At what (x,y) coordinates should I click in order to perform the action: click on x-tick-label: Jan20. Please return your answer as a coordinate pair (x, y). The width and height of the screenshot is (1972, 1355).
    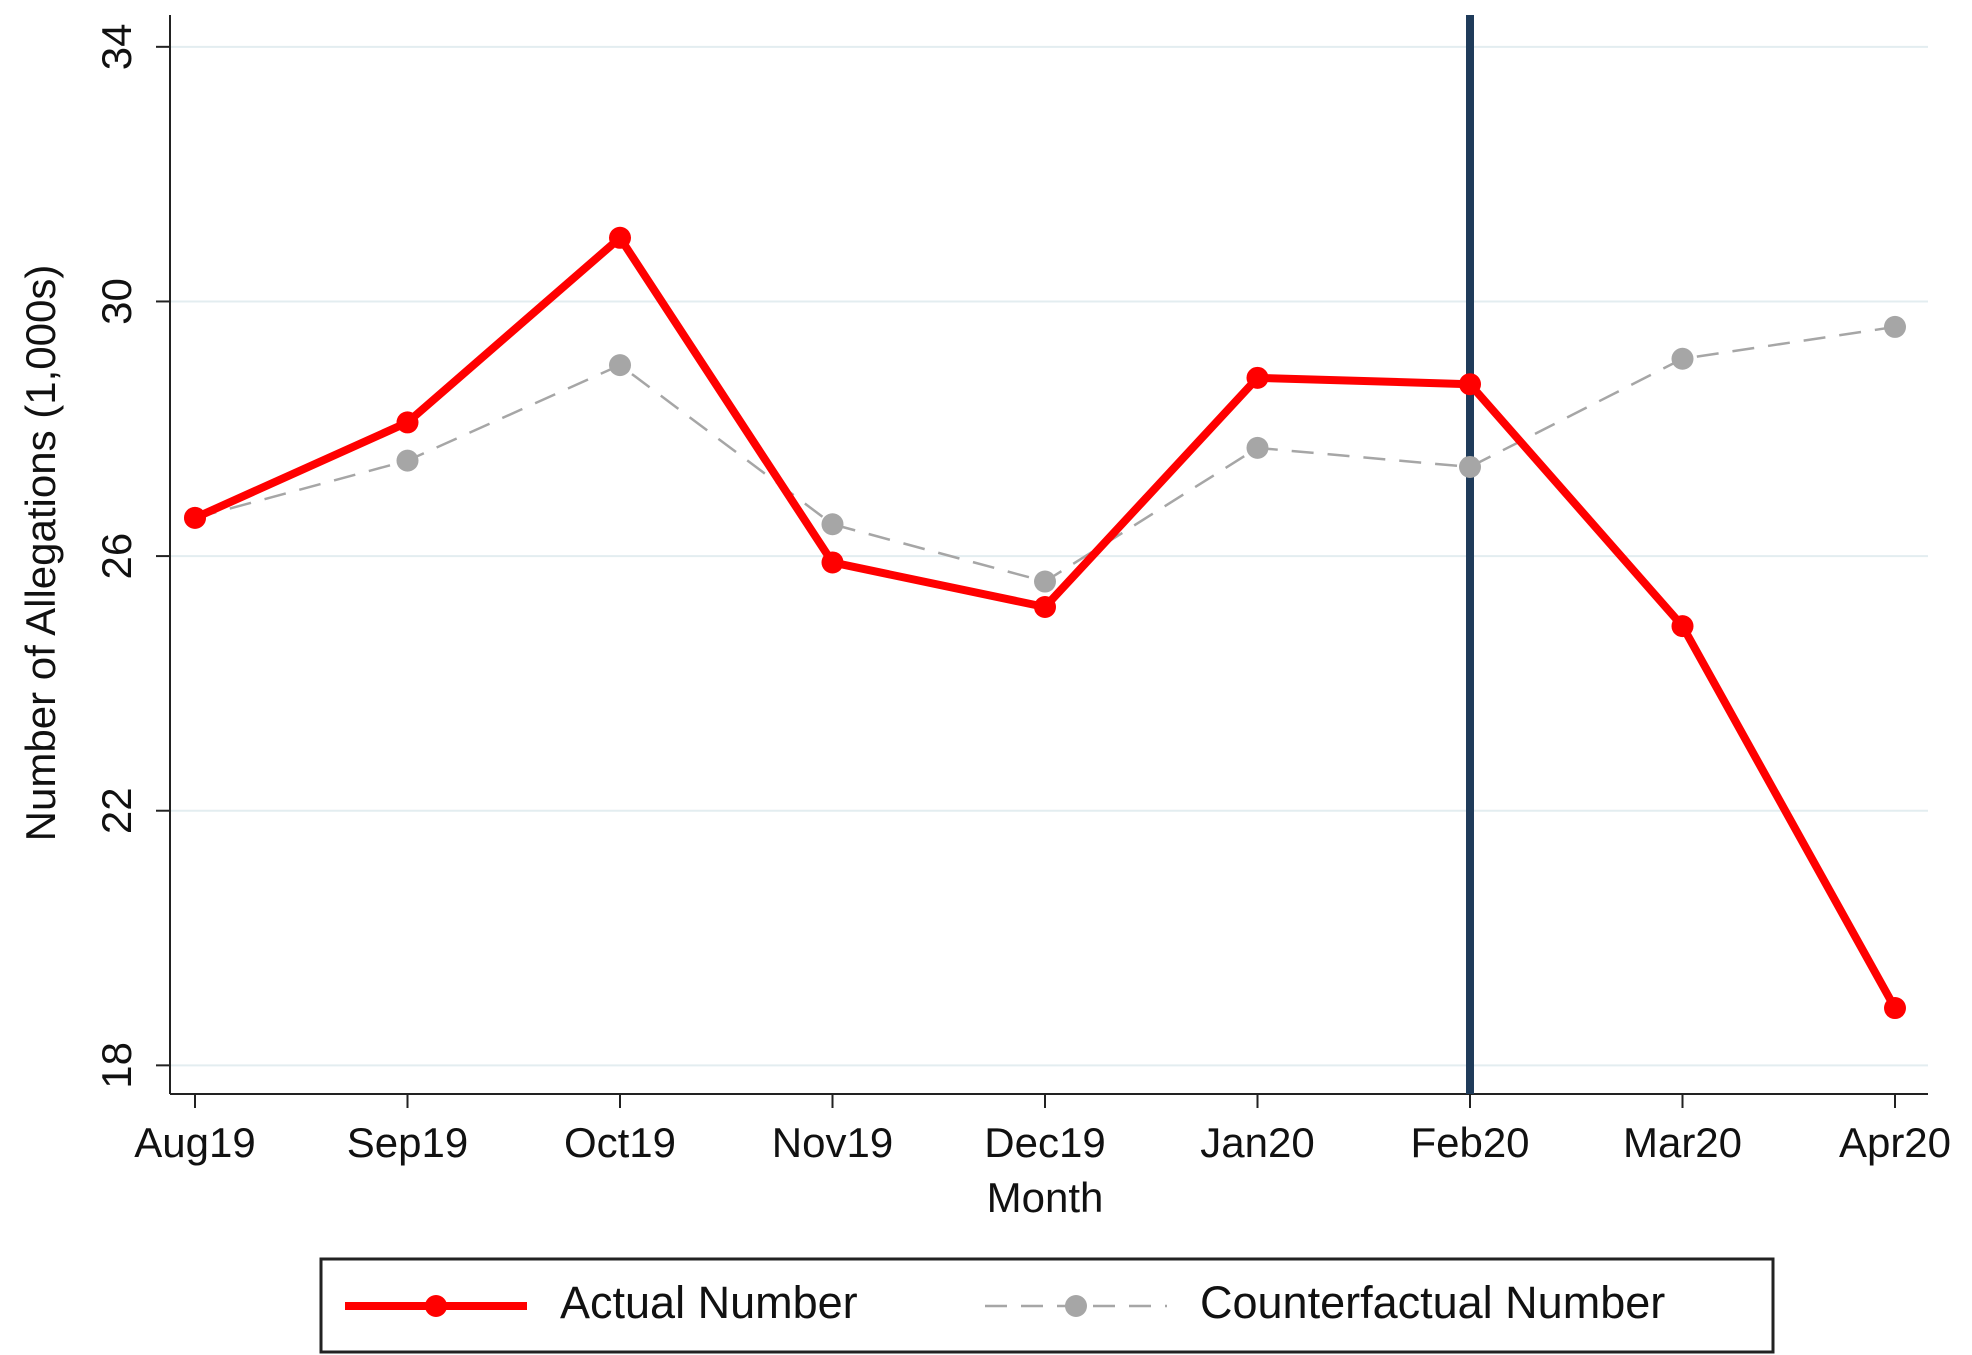
    Looking at the image, I should click on (1257, 1142).